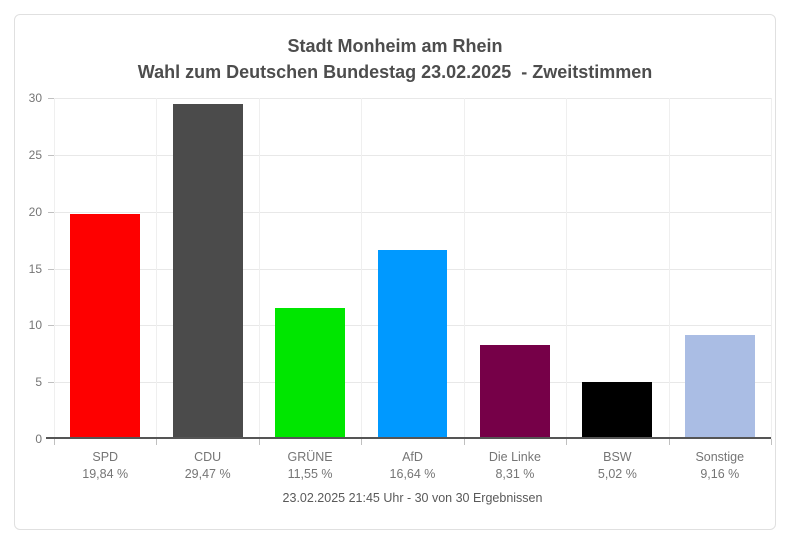  What do you see at coordinates (207, 271) in the screenshot?
I see `bar-cdu` at bounding box center [207, 271].